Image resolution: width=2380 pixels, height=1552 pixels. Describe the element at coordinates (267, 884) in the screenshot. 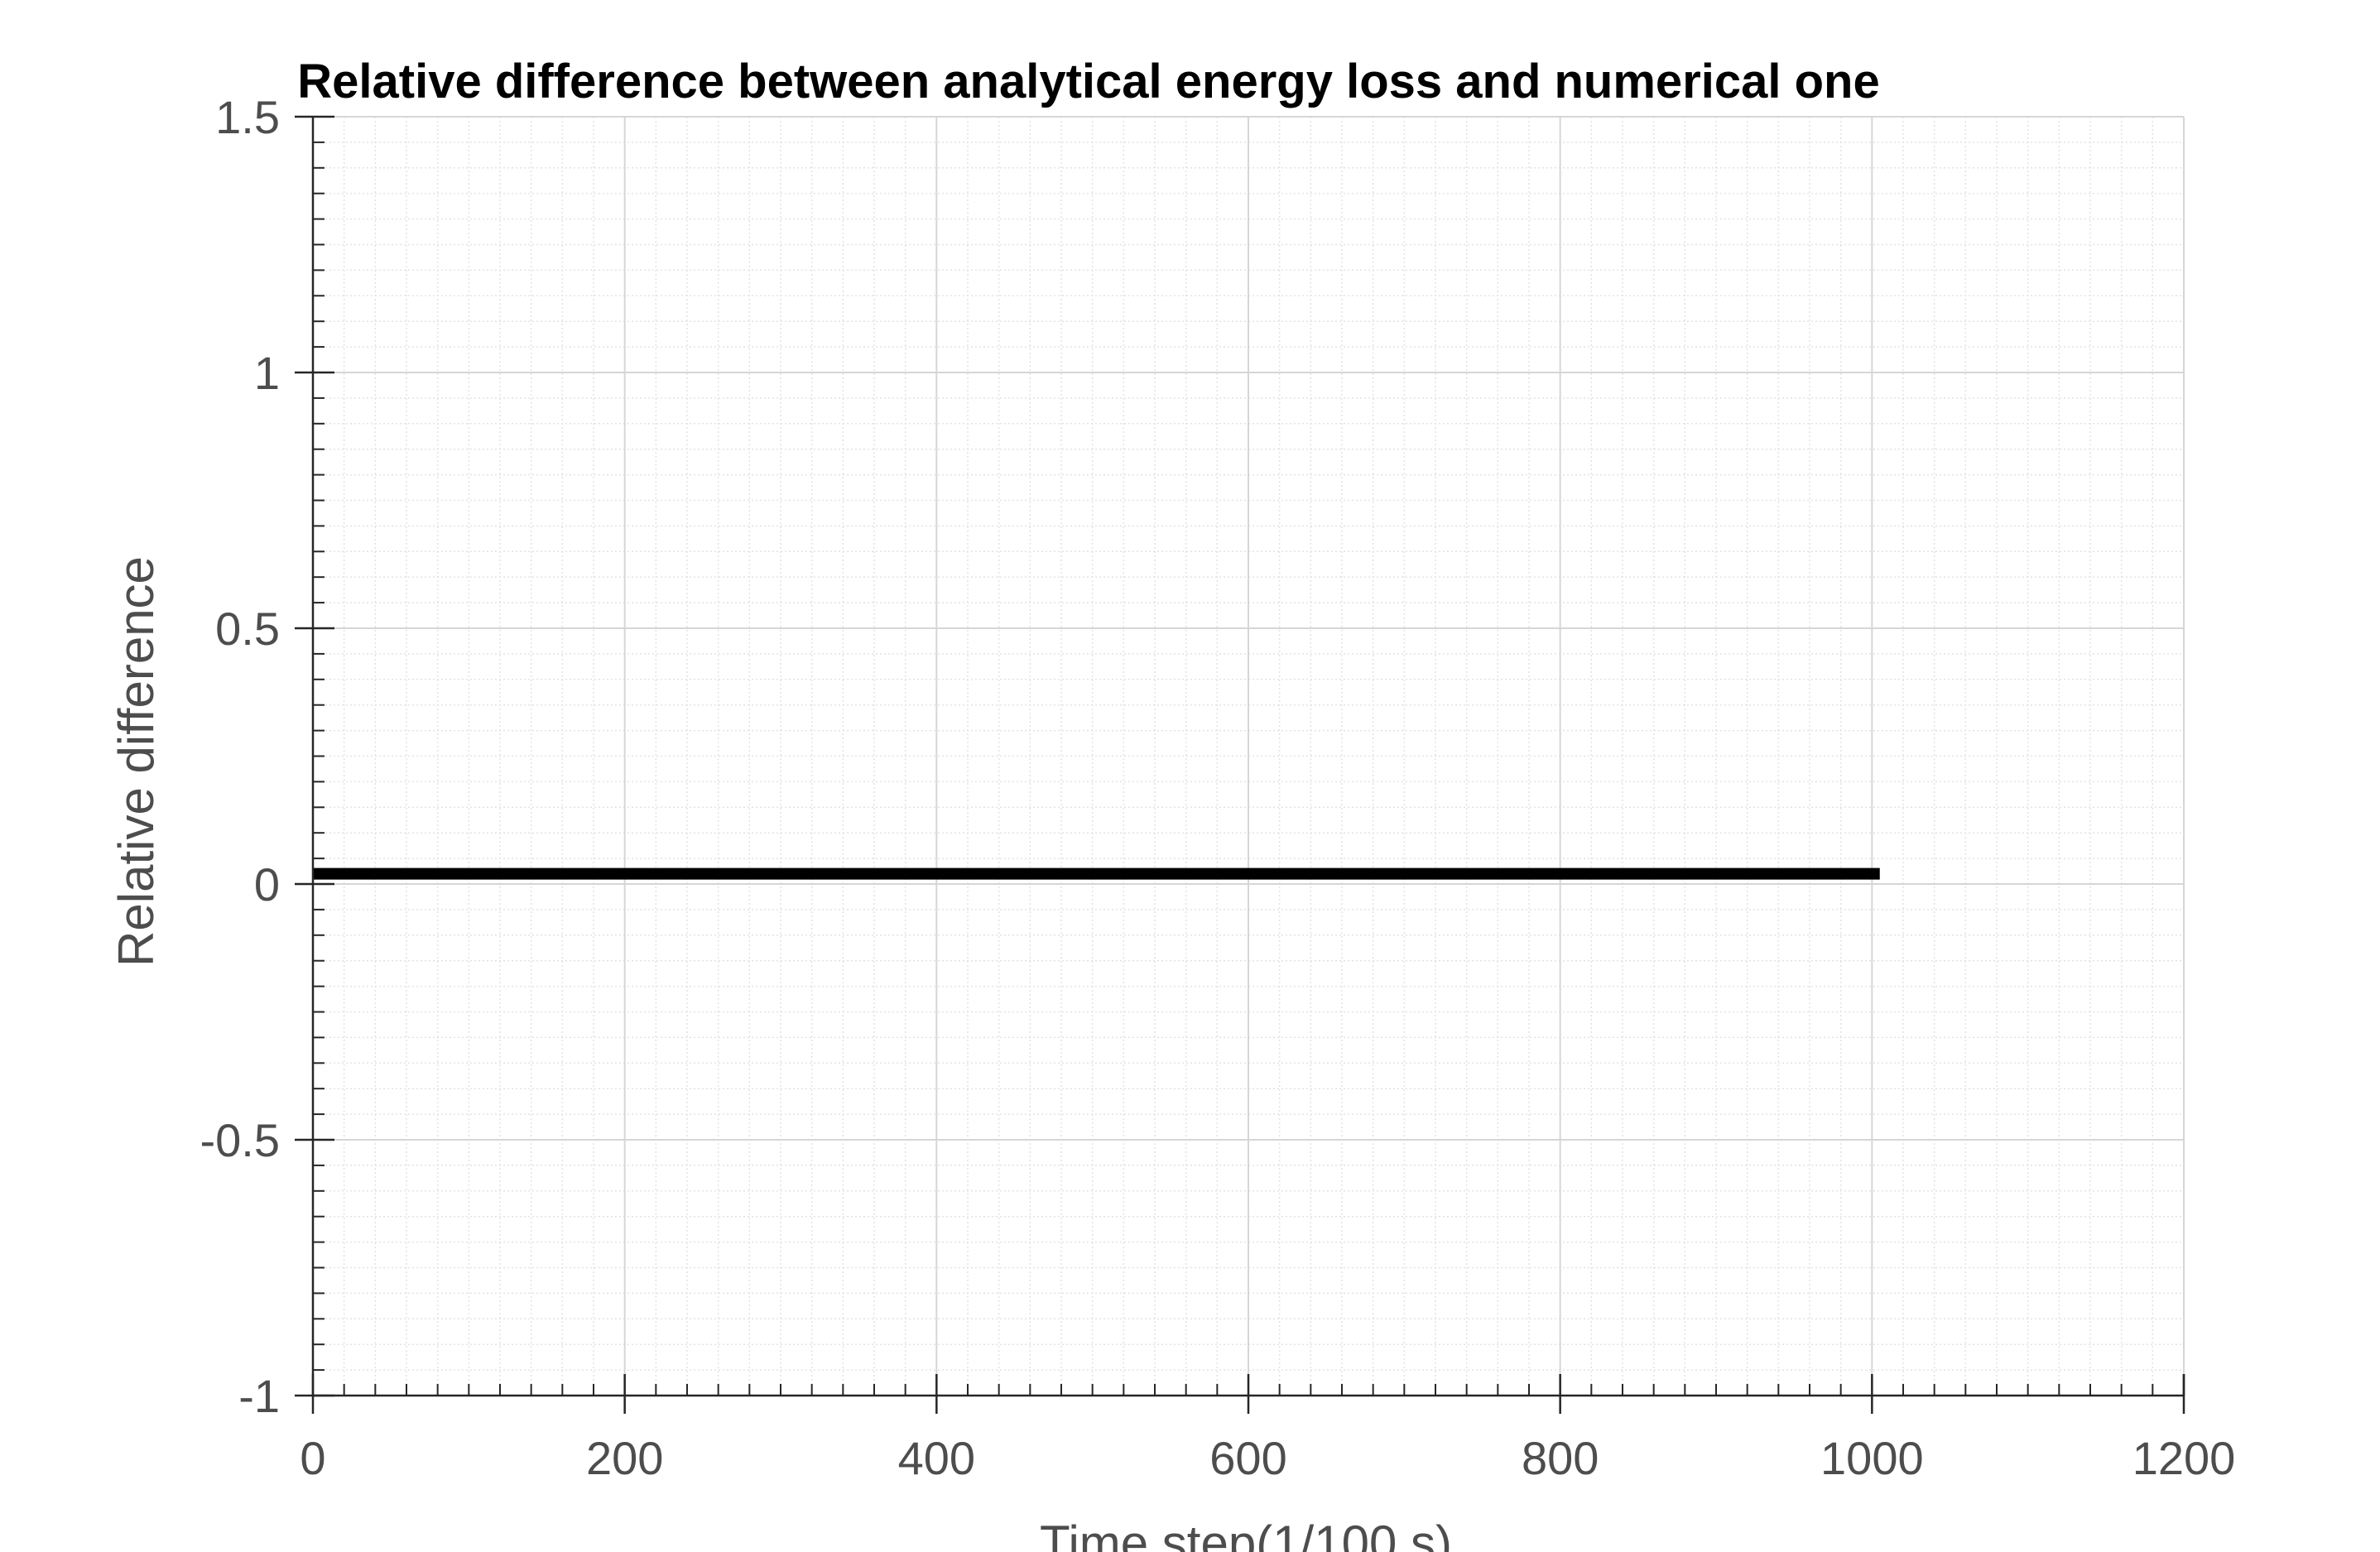

I see `y-tick-label: 0` at that location.